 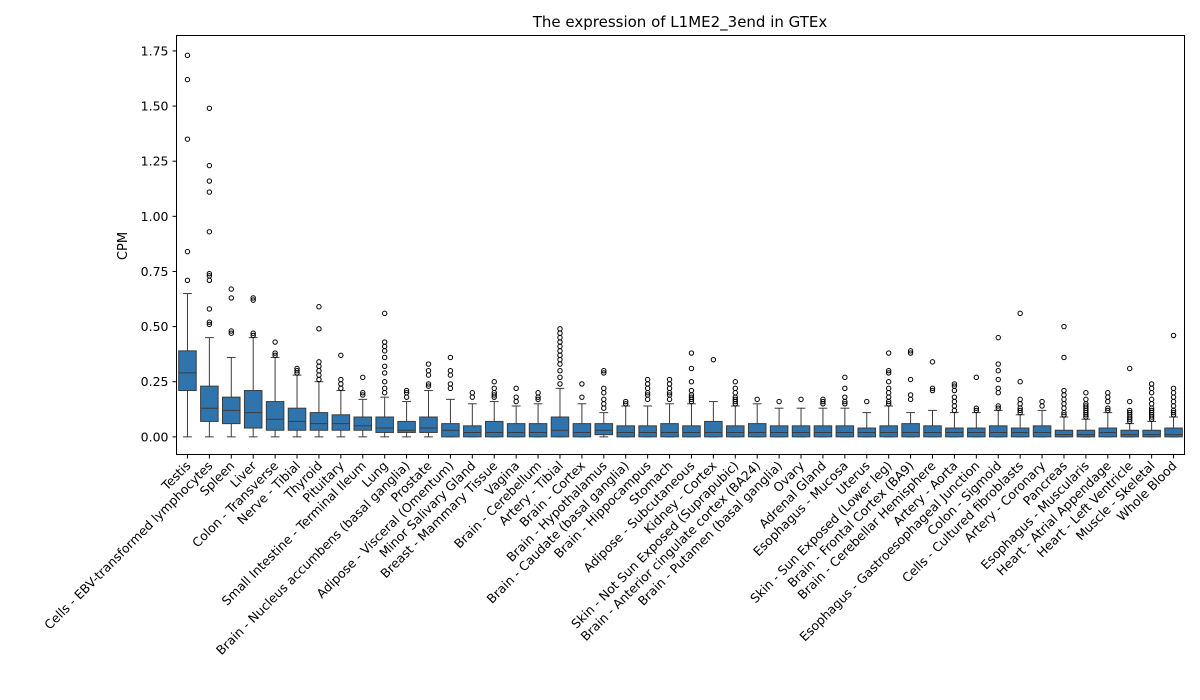 What do you see at coordinates (159, 243) in the screenshot?
I see `y-axis: 0.00 0.25 0.50 0.75 1.00 1.25 1.50 1.75` at bounding box center [159, 243].